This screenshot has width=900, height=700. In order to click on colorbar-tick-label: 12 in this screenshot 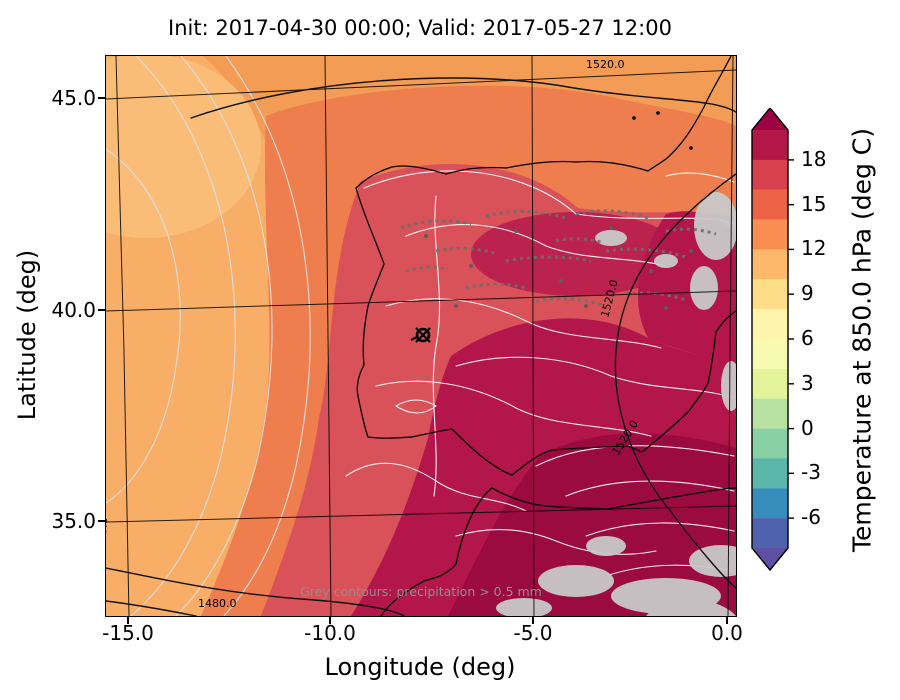, I will do `click(814, 248)`.